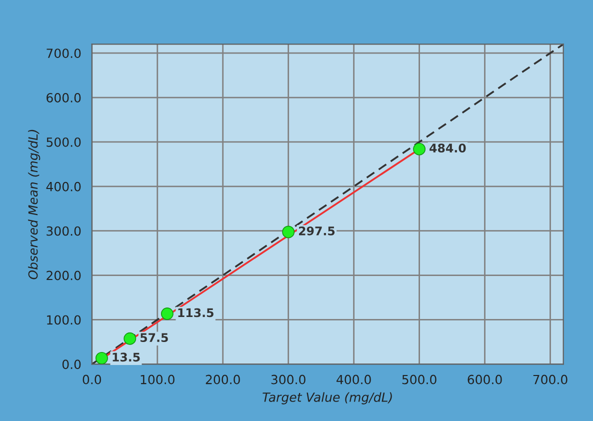  Describe the element at coordinates (154, 337) in the screenshot. I see `data-label: 57.5` at that location.